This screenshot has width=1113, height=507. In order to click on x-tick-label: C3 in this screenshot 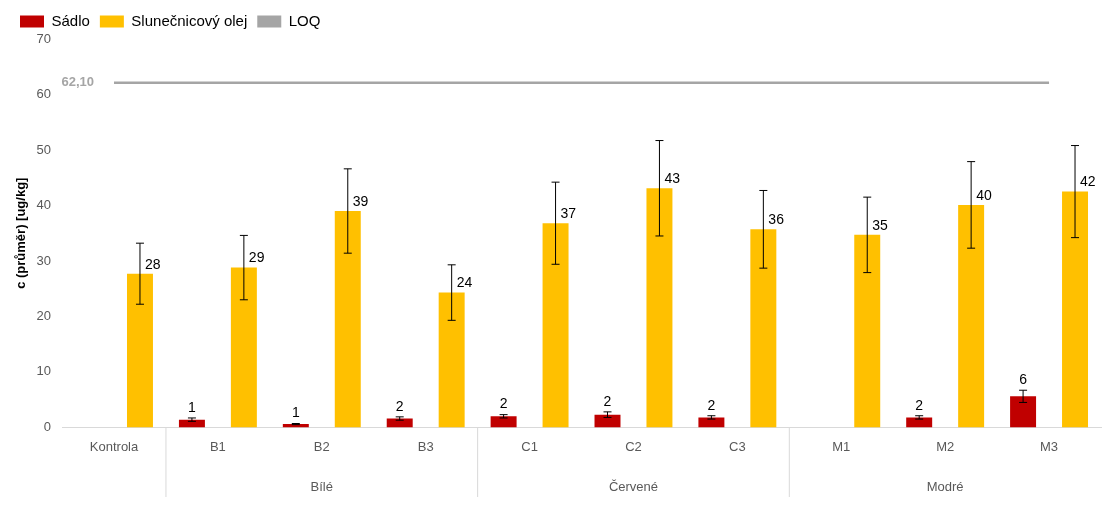, I will do `click(737, 446)`.